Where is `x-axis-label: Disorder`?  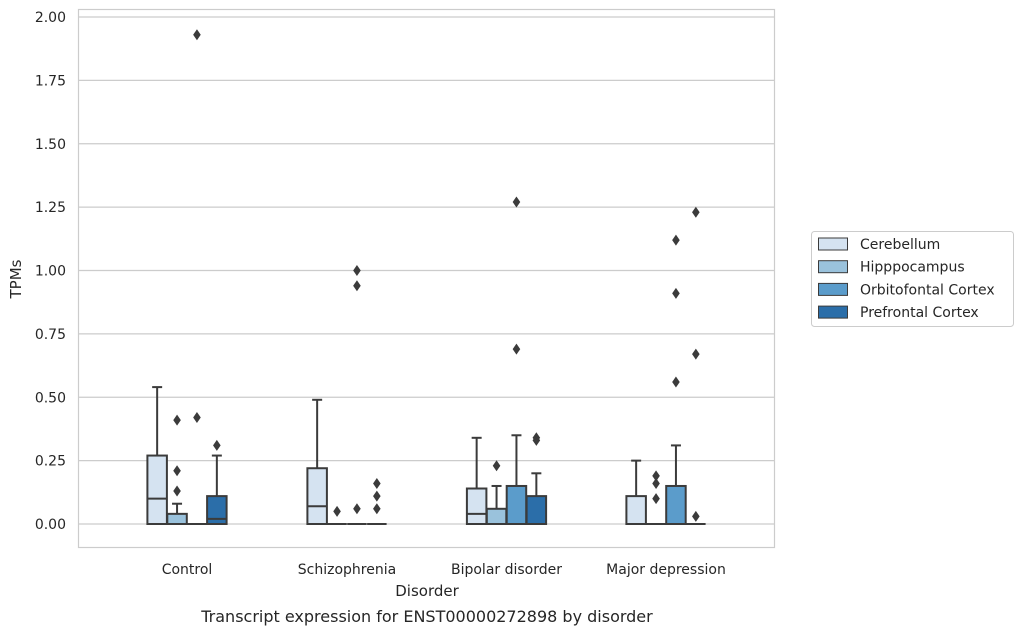
x-axis-label: Disorder is located at coordinates (427, 591).